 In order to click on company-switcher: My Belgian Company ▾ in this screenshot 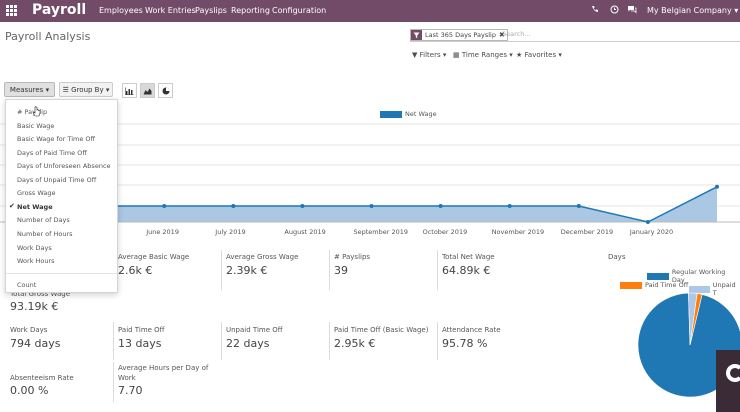, I will do `click(692, 10)`.